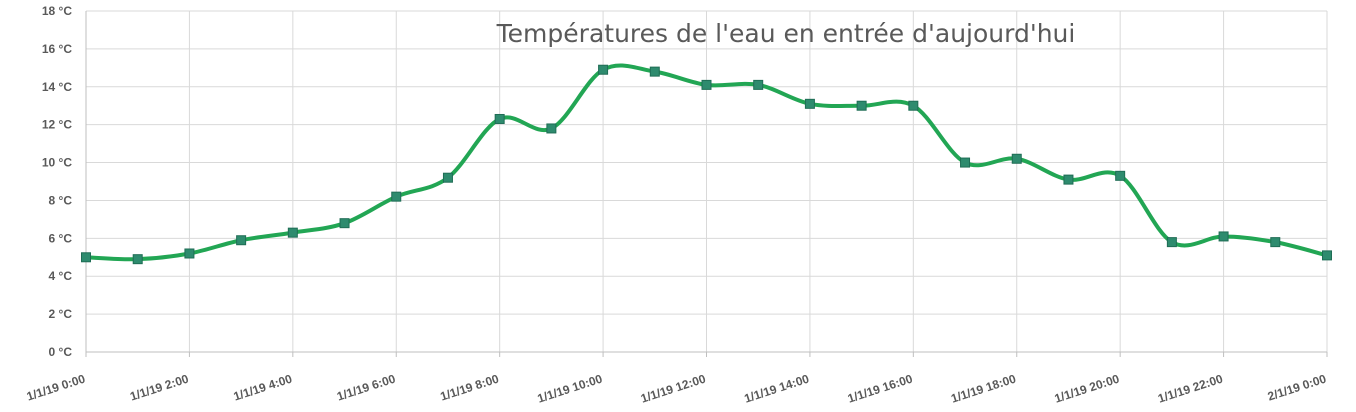 The height and width of the screenshot is (412, 1356). Describe the element at coordinates (1190, 388) in the screenshot. I see `x-tick-label: 1/1/19 22:00` at that location.